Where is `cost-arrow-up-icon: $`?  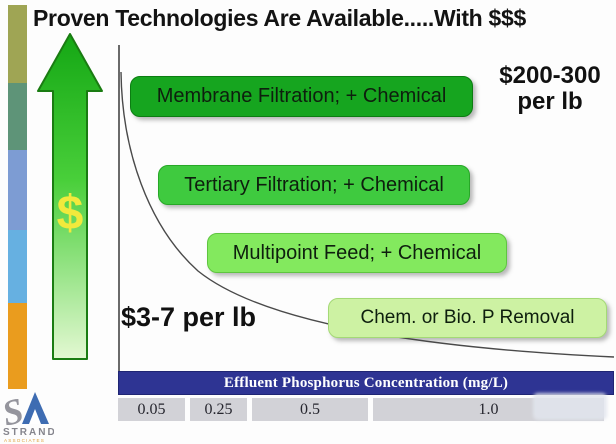
cost-arrow-up-icon: $ is located at coordinates (70, 199).